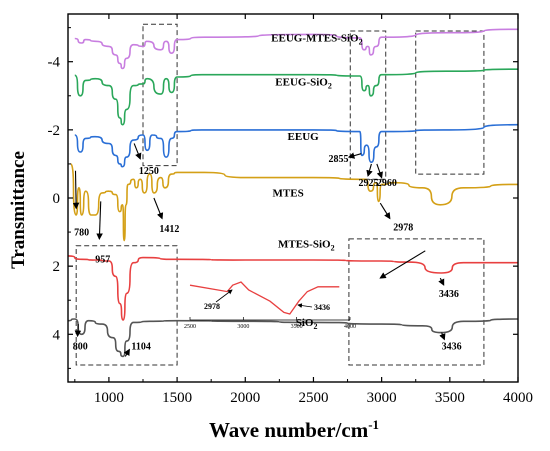 Image resolution: width=550 pixels, height=451 pixels. Describe the element at coordinates (368, 183) in the screenshot. I see `annotation-label-2925: 2925` at that location.